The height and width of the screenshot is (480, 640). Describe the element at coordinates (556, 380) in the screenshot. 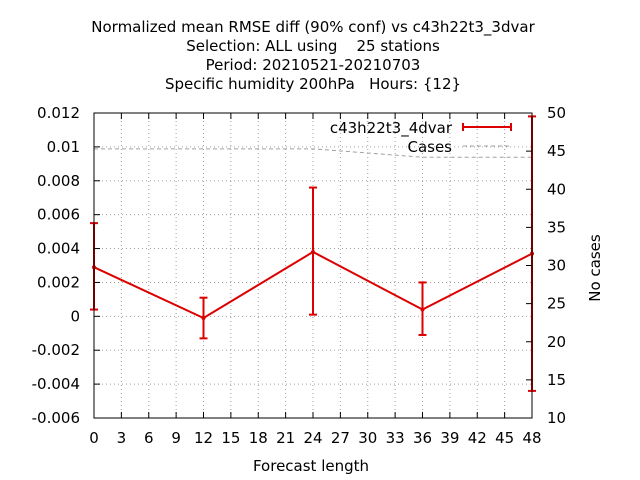

I see `y2-tick-label: 15` at that location.